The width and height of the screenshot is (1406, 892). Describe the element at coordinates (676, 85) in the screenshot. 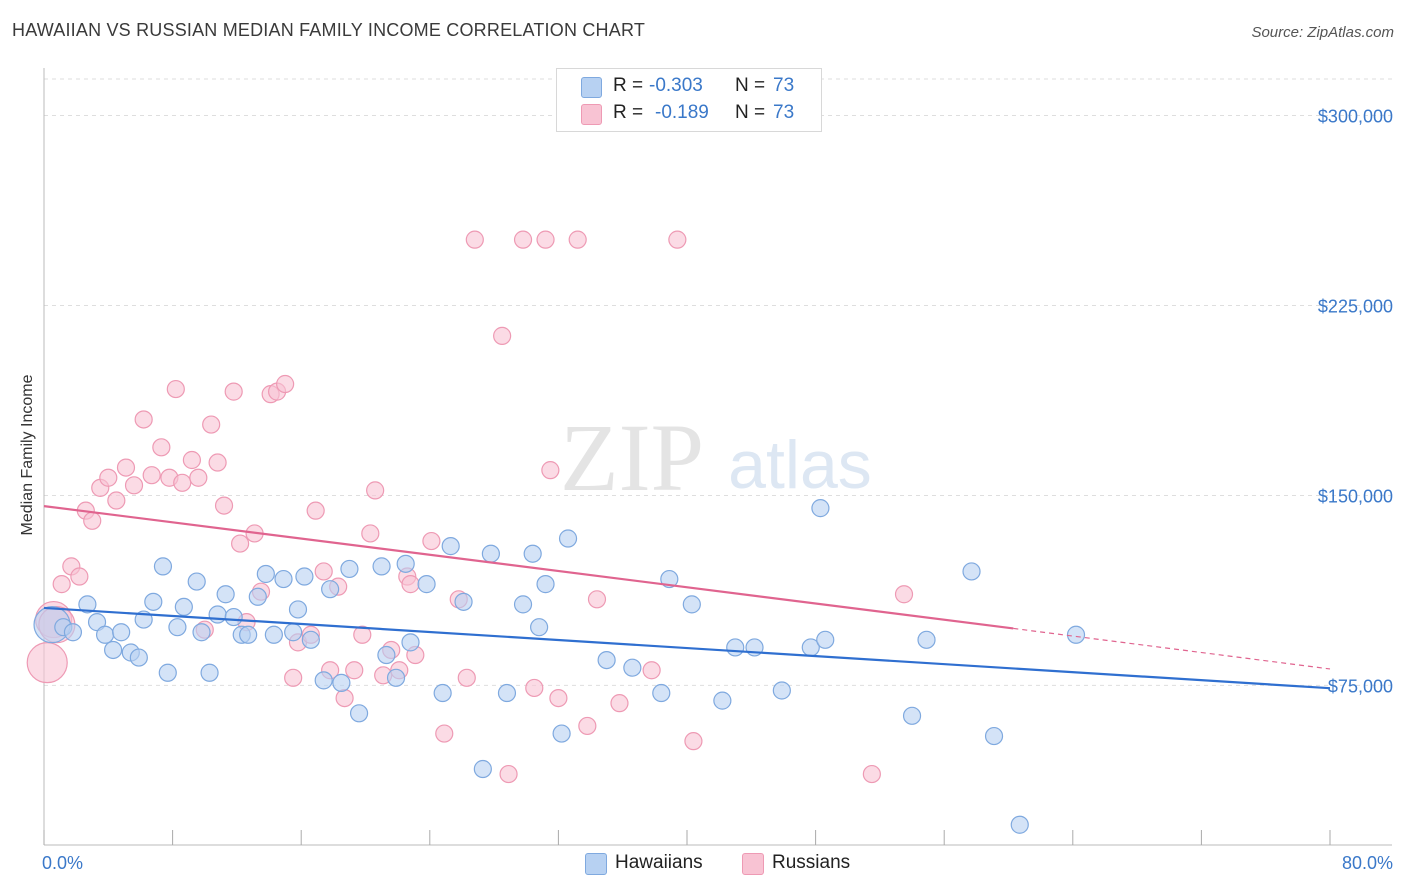

I see `r-value-hawaiians: -0.303` at that location.